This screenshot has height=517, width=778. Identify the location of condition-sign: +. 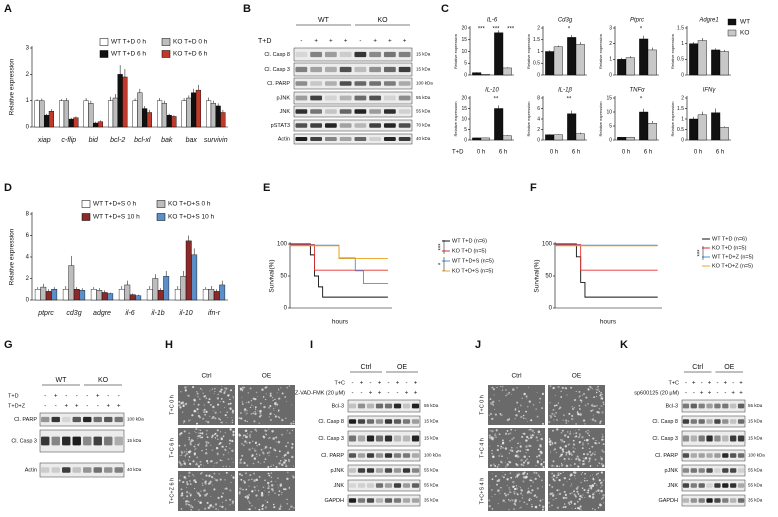
(710, 394).